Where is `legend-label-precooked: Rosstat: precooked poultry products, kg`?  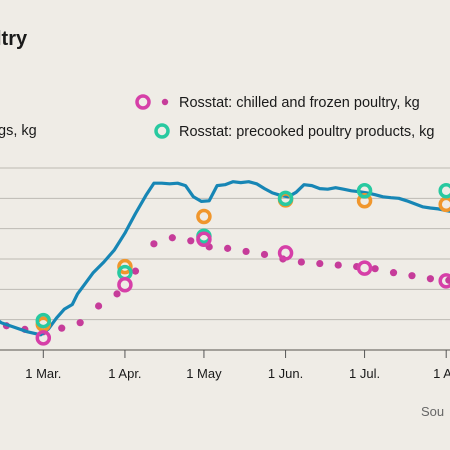 legend-label-precooked: Rosstat: precooked poultry products, kg is located at coordinates (307, 132).